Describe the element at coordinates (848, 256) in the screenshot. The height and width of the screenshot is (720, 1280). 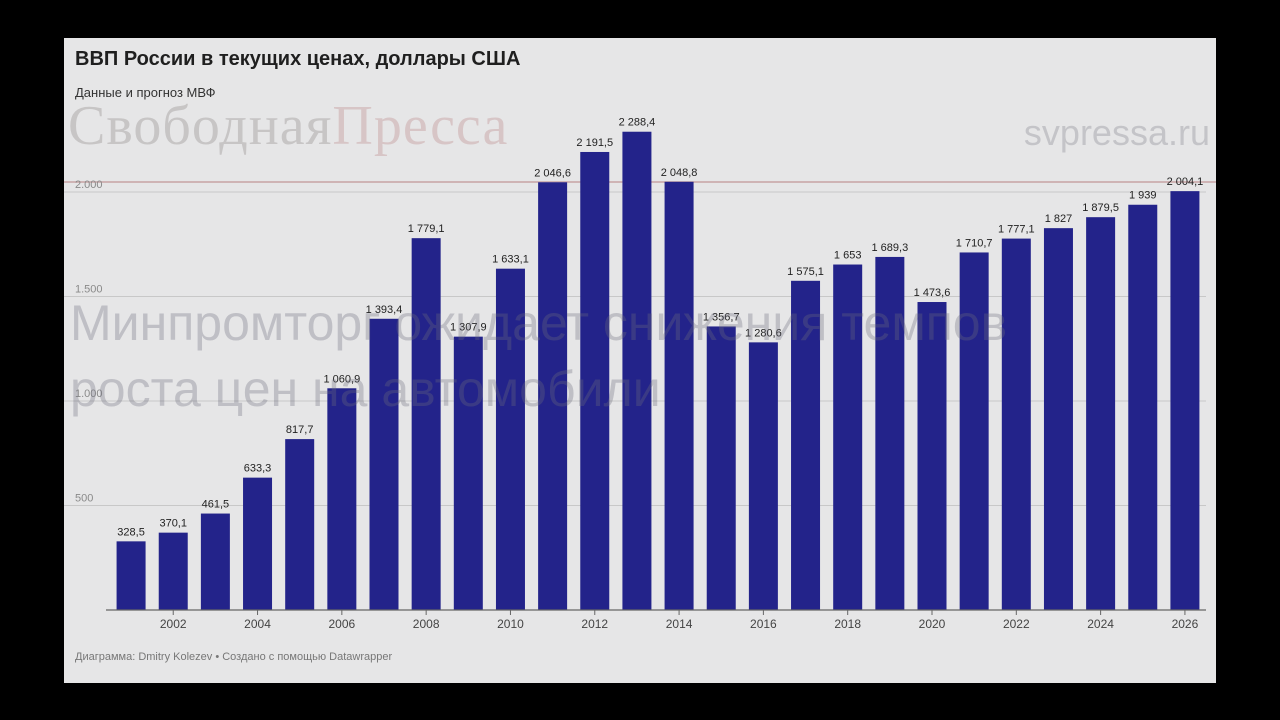
I see `value-label-2018: 1 653` at that location.